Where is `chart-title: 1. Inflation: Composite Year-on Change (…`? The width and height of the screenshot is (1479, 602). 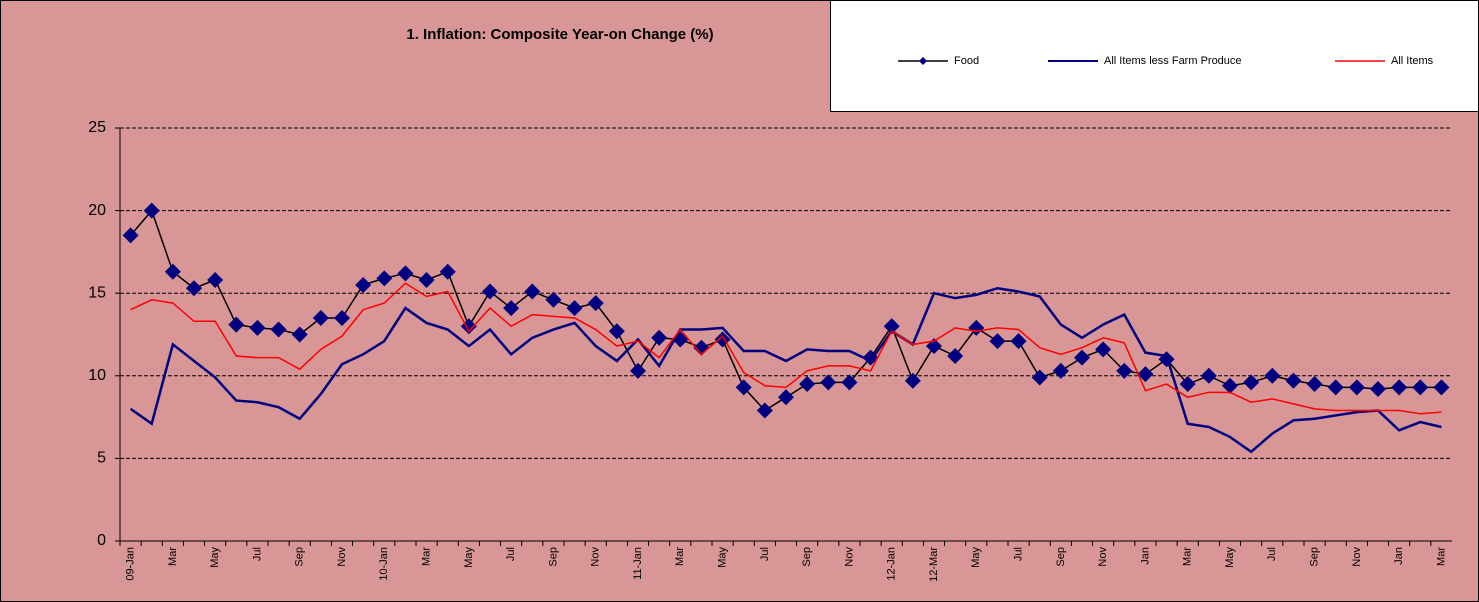 chart-title: 1. Inflation: Composite Year-on Change (… is located at coordinates (559, 34).